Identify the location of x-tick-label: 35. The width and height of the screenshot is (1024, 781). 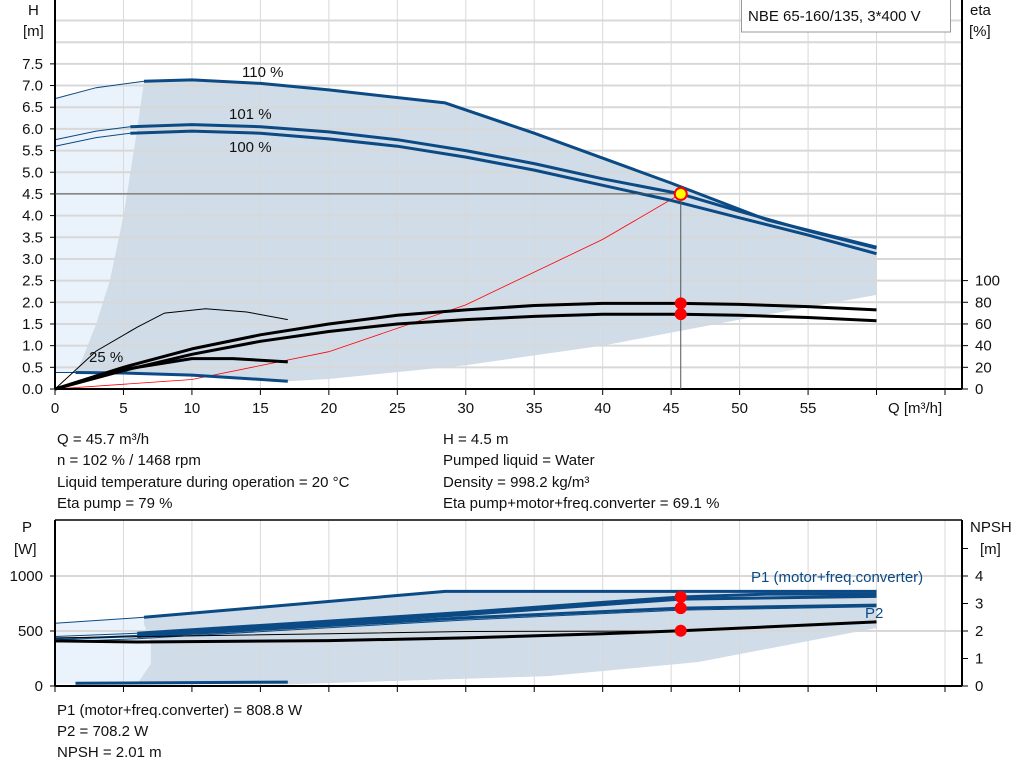
(534, 408).